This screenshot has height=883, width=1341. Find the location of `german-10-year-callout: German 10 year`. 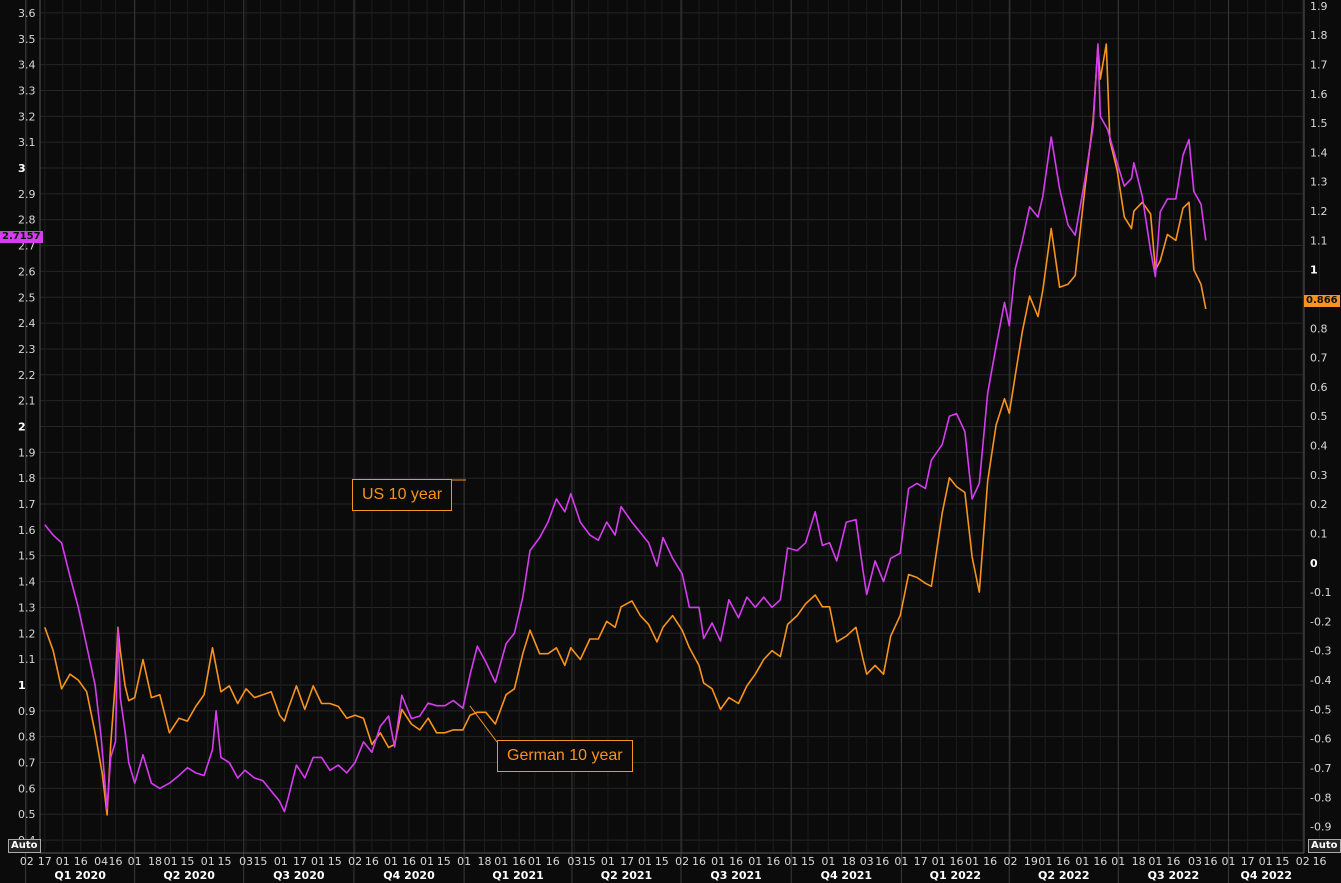

german-10-year-callout: German 10 year is located at coordinates (565, 756).